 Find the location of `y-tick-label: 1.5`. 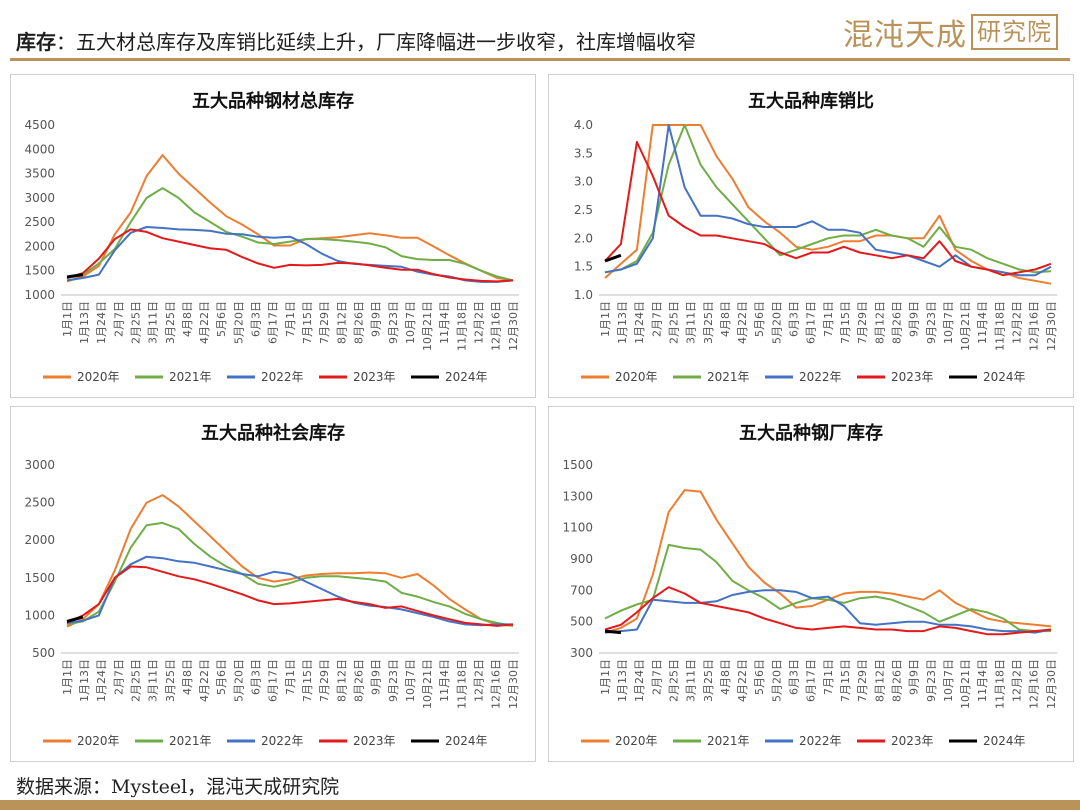

y-tick-label: 1.5 is located at coordinates (583, 267).